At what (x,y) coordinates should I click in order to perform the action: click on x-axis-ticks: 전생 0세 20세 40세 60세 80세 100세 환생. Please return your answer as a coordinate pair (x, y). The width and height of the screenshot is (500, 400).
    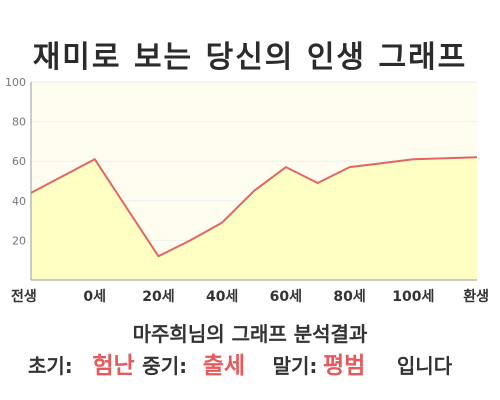
    Looking at the image, I should click on (250, 296).